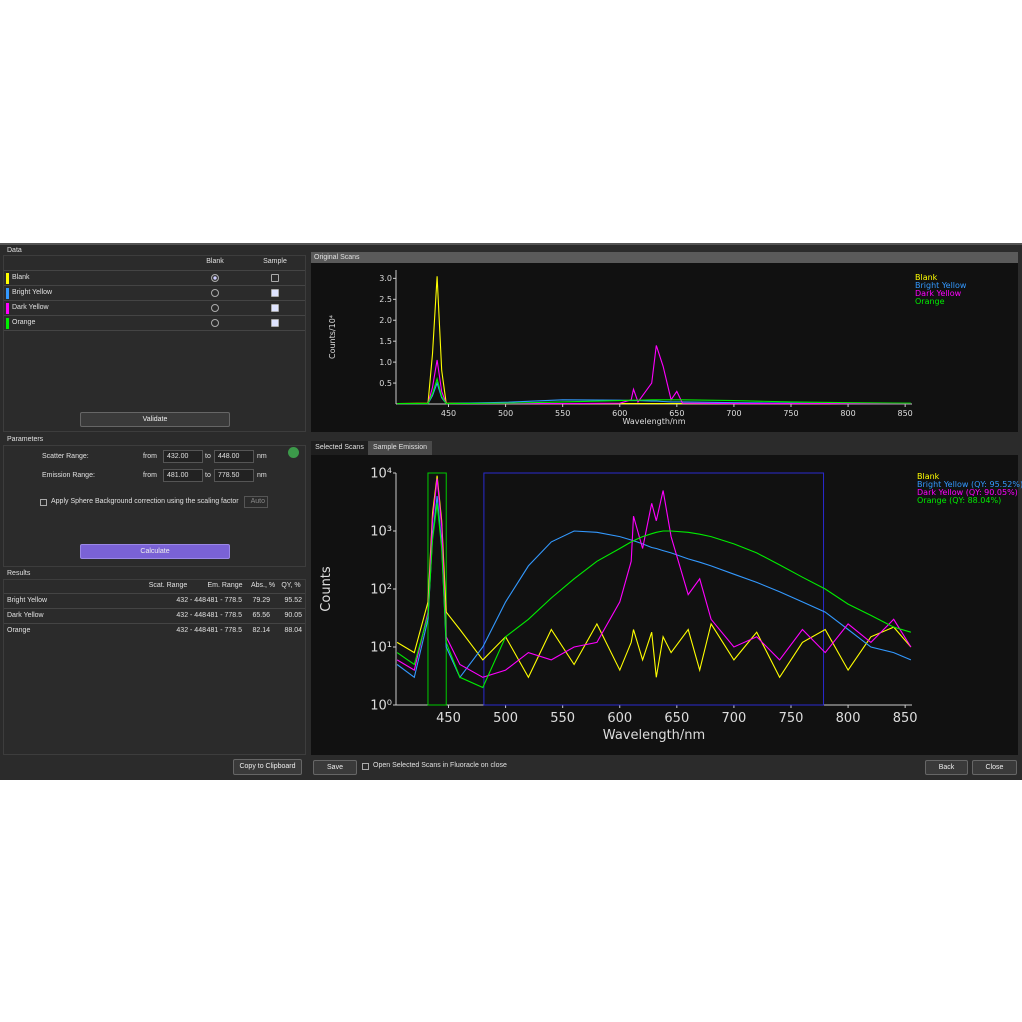 The height and width of the screenshot is (1022, 1022). I want to click on tab: Sample Emission, so click(400, 448).